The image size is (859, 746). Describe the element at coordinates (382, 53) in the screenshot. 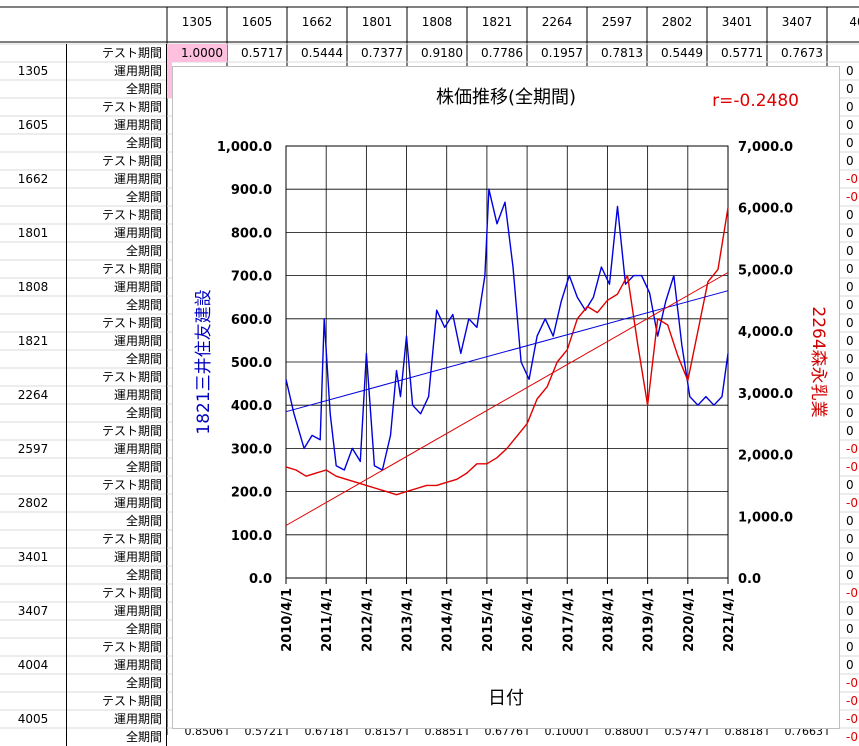

I see `cell-value: 0.7377` at that location.